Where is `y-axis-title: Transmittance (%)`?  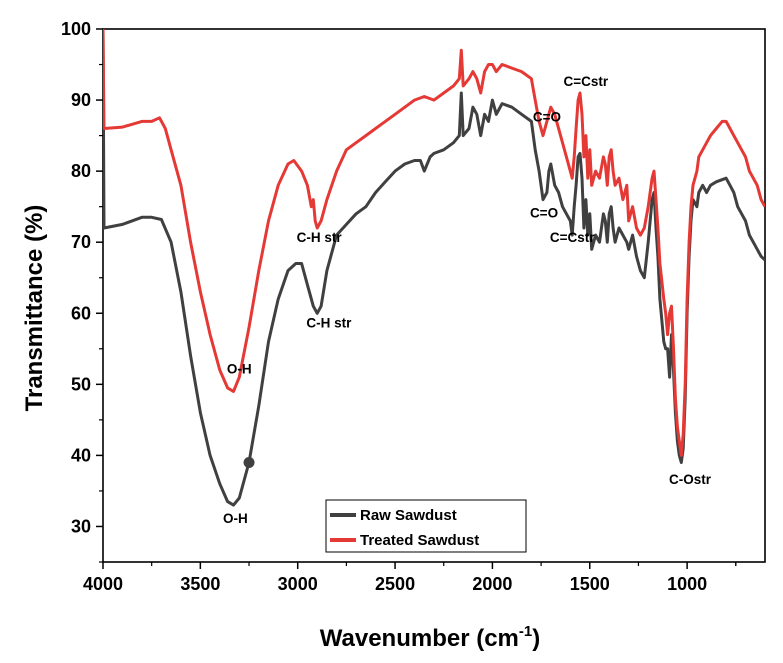
y-axis-title: Transmittance (%) is located at coordinates (34, 308).